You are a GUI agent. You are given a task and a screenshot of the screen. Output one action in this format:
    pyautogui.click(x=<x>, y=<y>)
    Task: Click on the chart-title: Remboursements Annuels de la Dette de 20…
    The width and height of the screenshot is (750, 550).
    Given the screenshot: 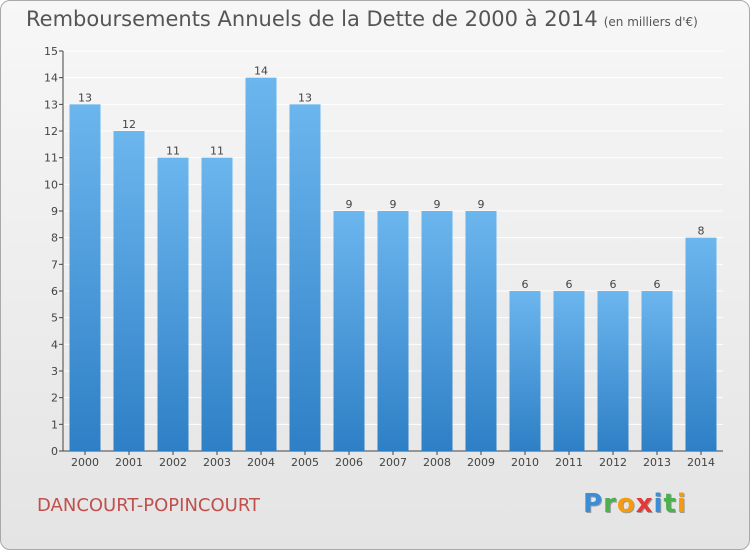 What is the action you would take?
    pyautogui.click(x=362, y=19)
    